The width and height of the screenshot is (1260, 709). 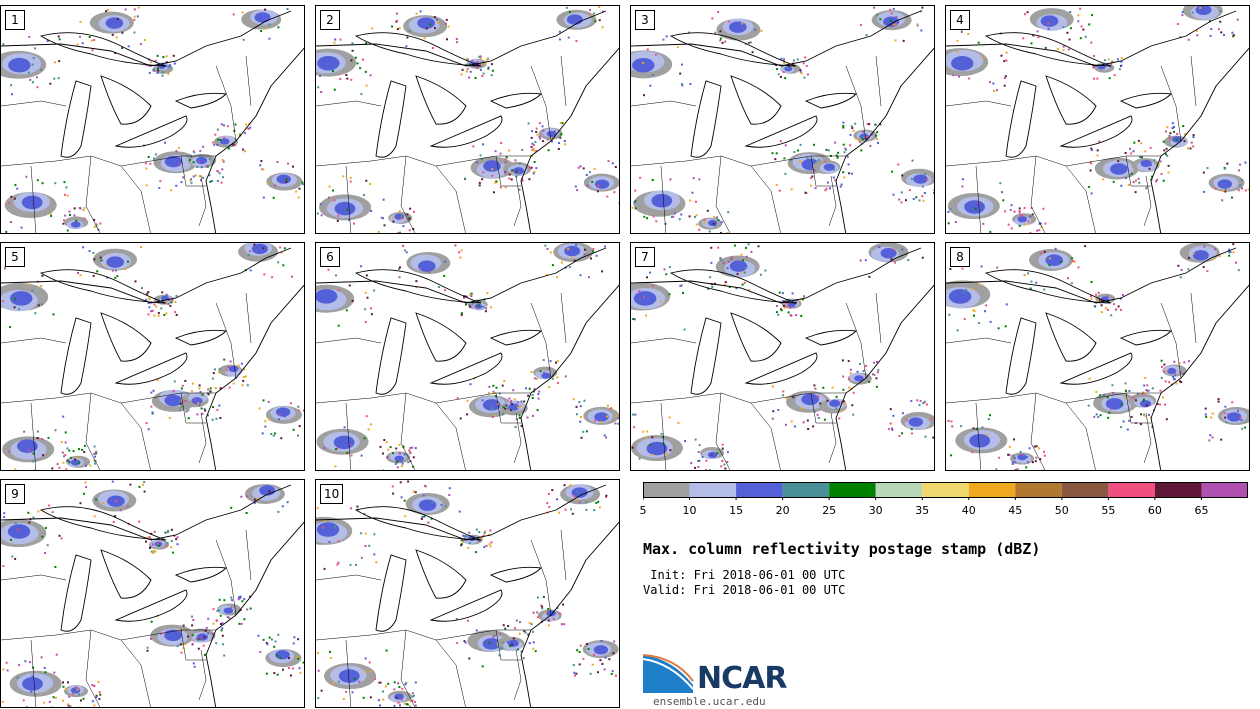 I want to click on member-panel: 7, so click(x=782, y=356).